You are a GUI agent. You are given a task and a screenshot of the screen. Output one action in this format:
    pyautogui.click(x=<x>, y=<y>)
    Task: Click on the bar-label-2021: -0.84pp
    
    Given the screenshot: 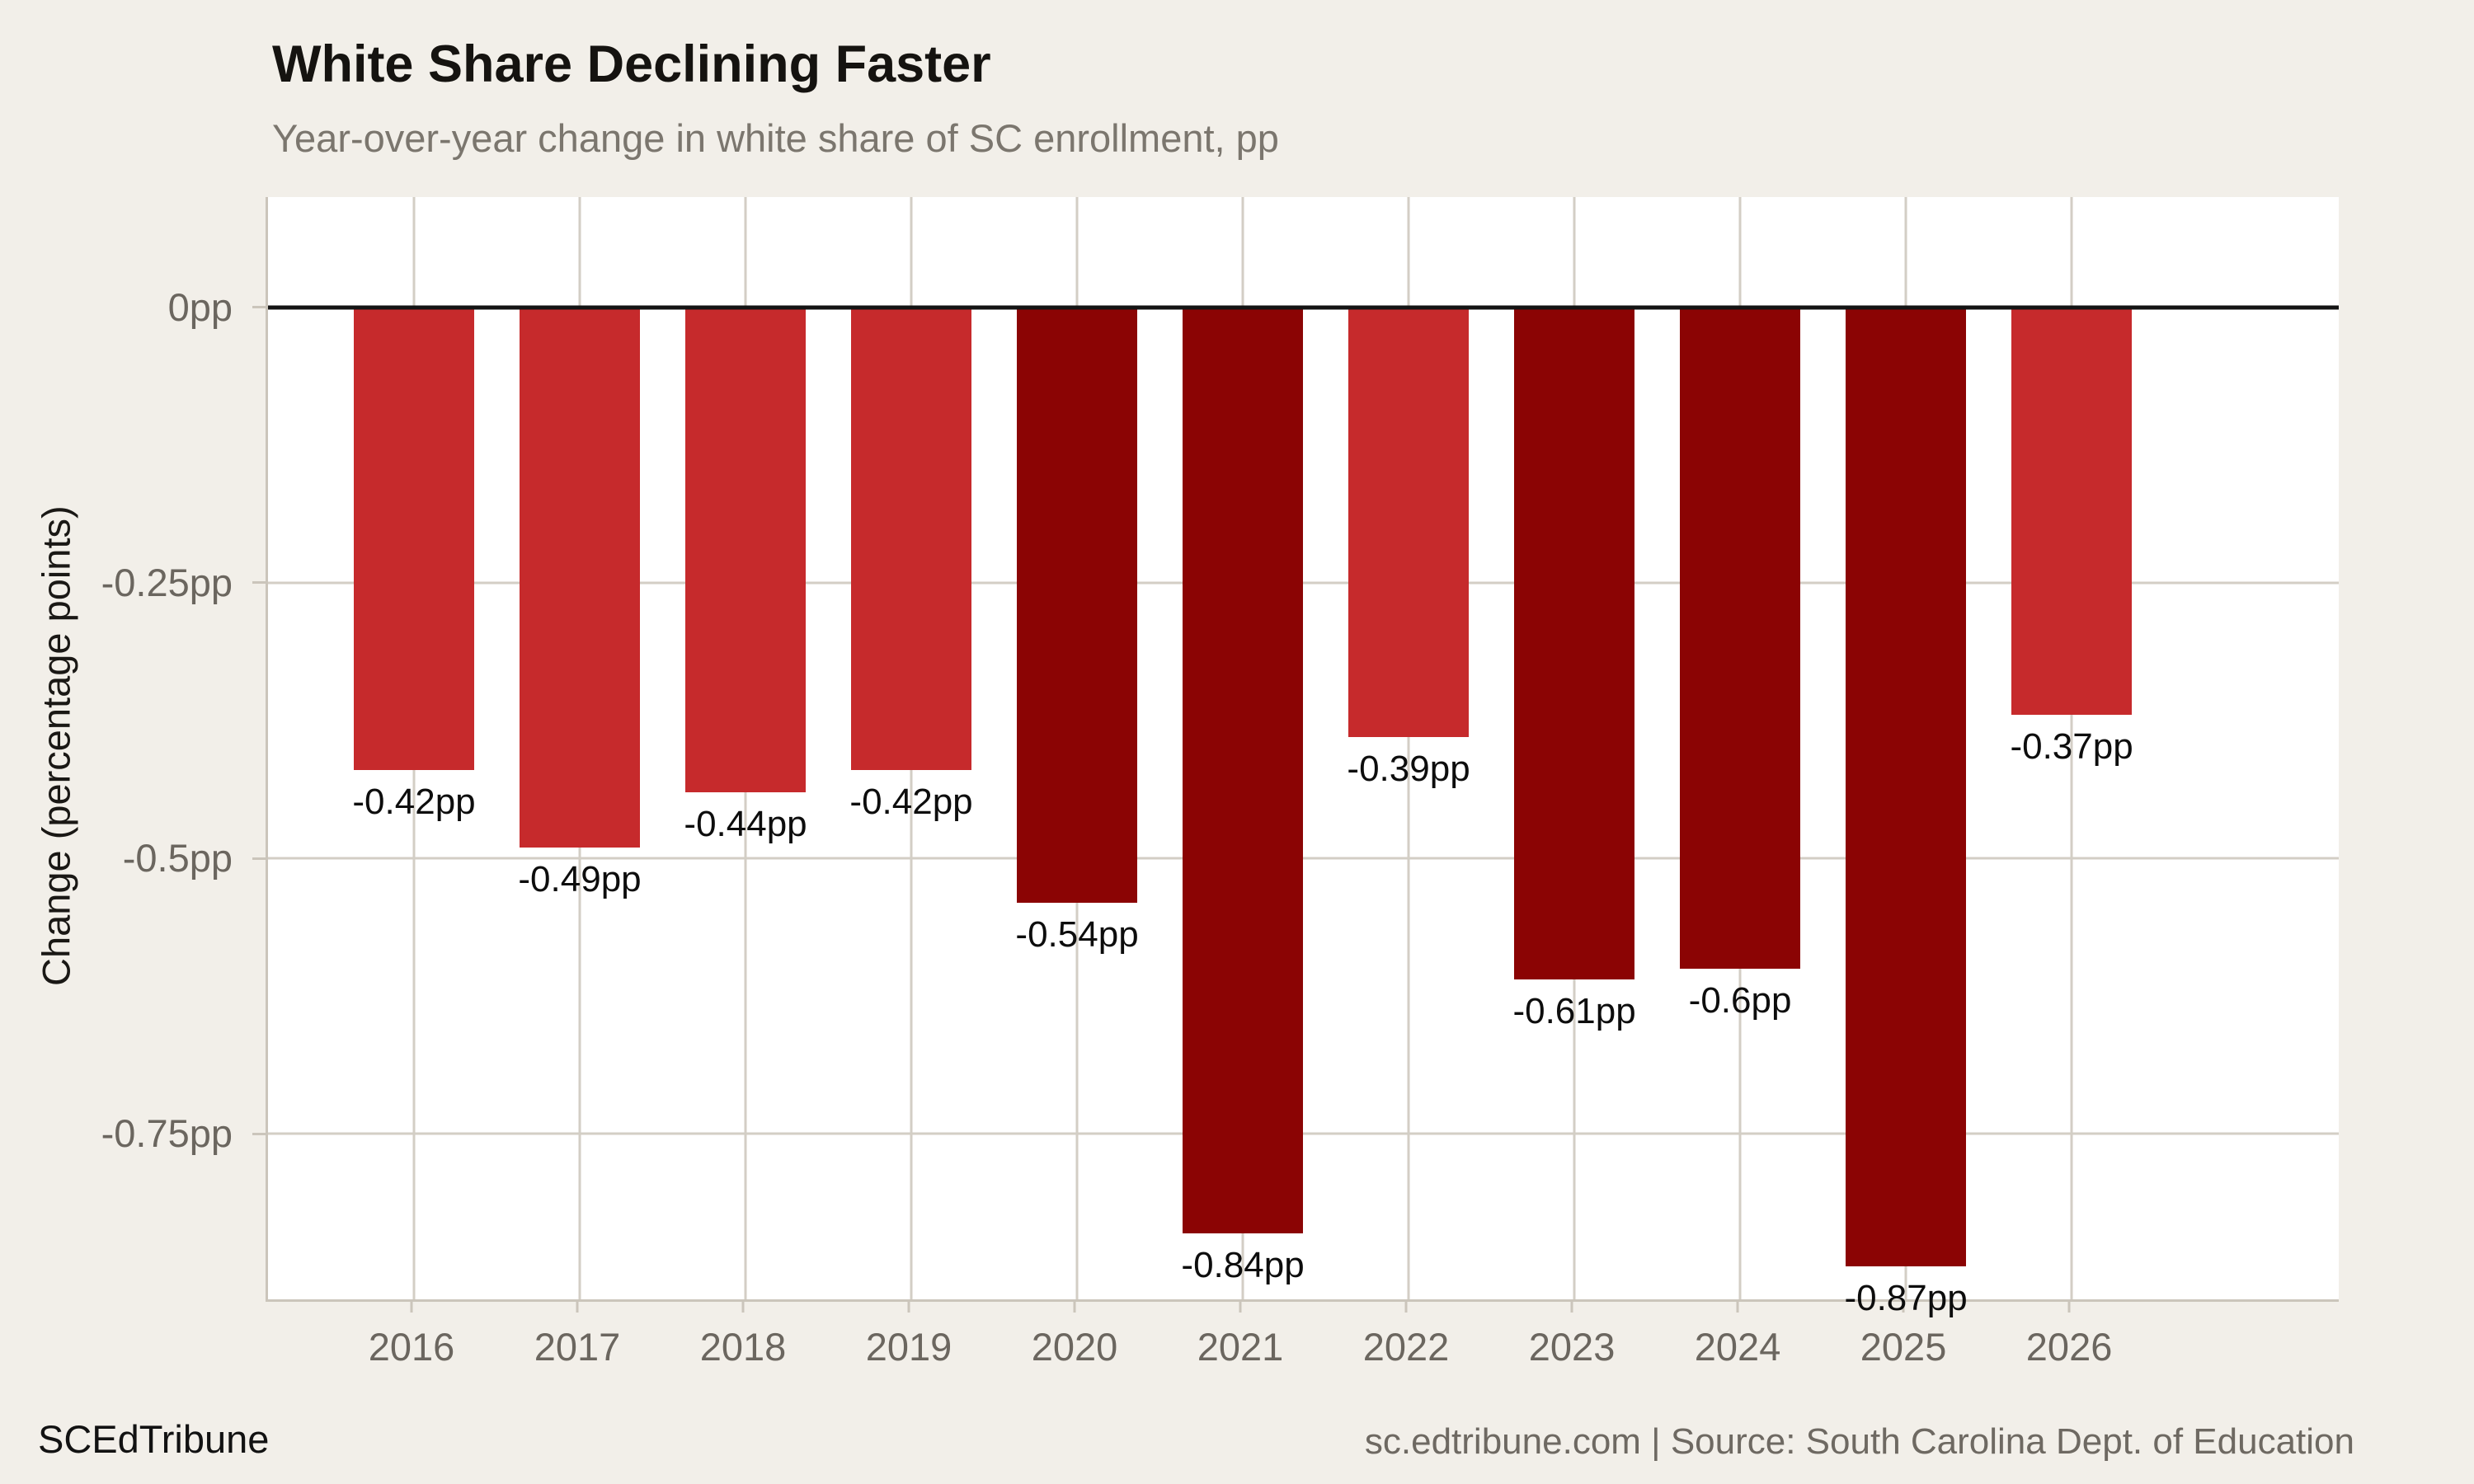 What is the action you would take?
    pyautogui.click(x=1243, y=1264)
    